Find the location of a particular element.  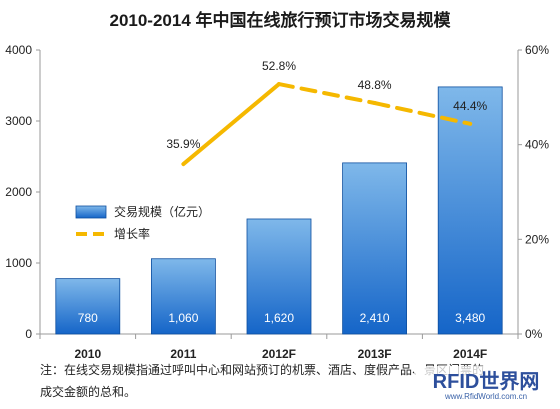

x-tick-label: 2014F is located at coordinates (470, 354).